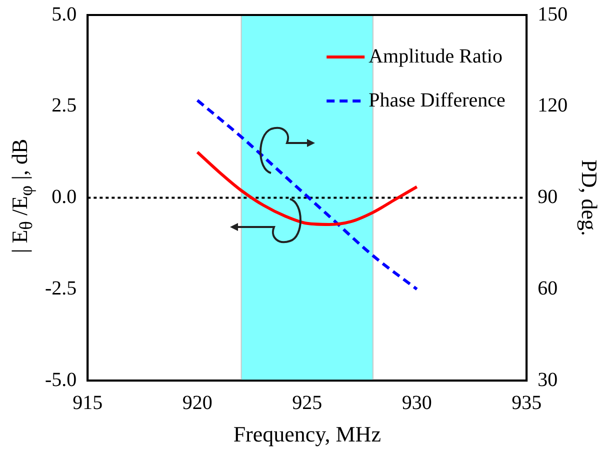 This screenshot has height=453, width=611. Describe the element at coordinates (64, 105) in the screenshot. I see `y-tick-label: 2.5` at that location.